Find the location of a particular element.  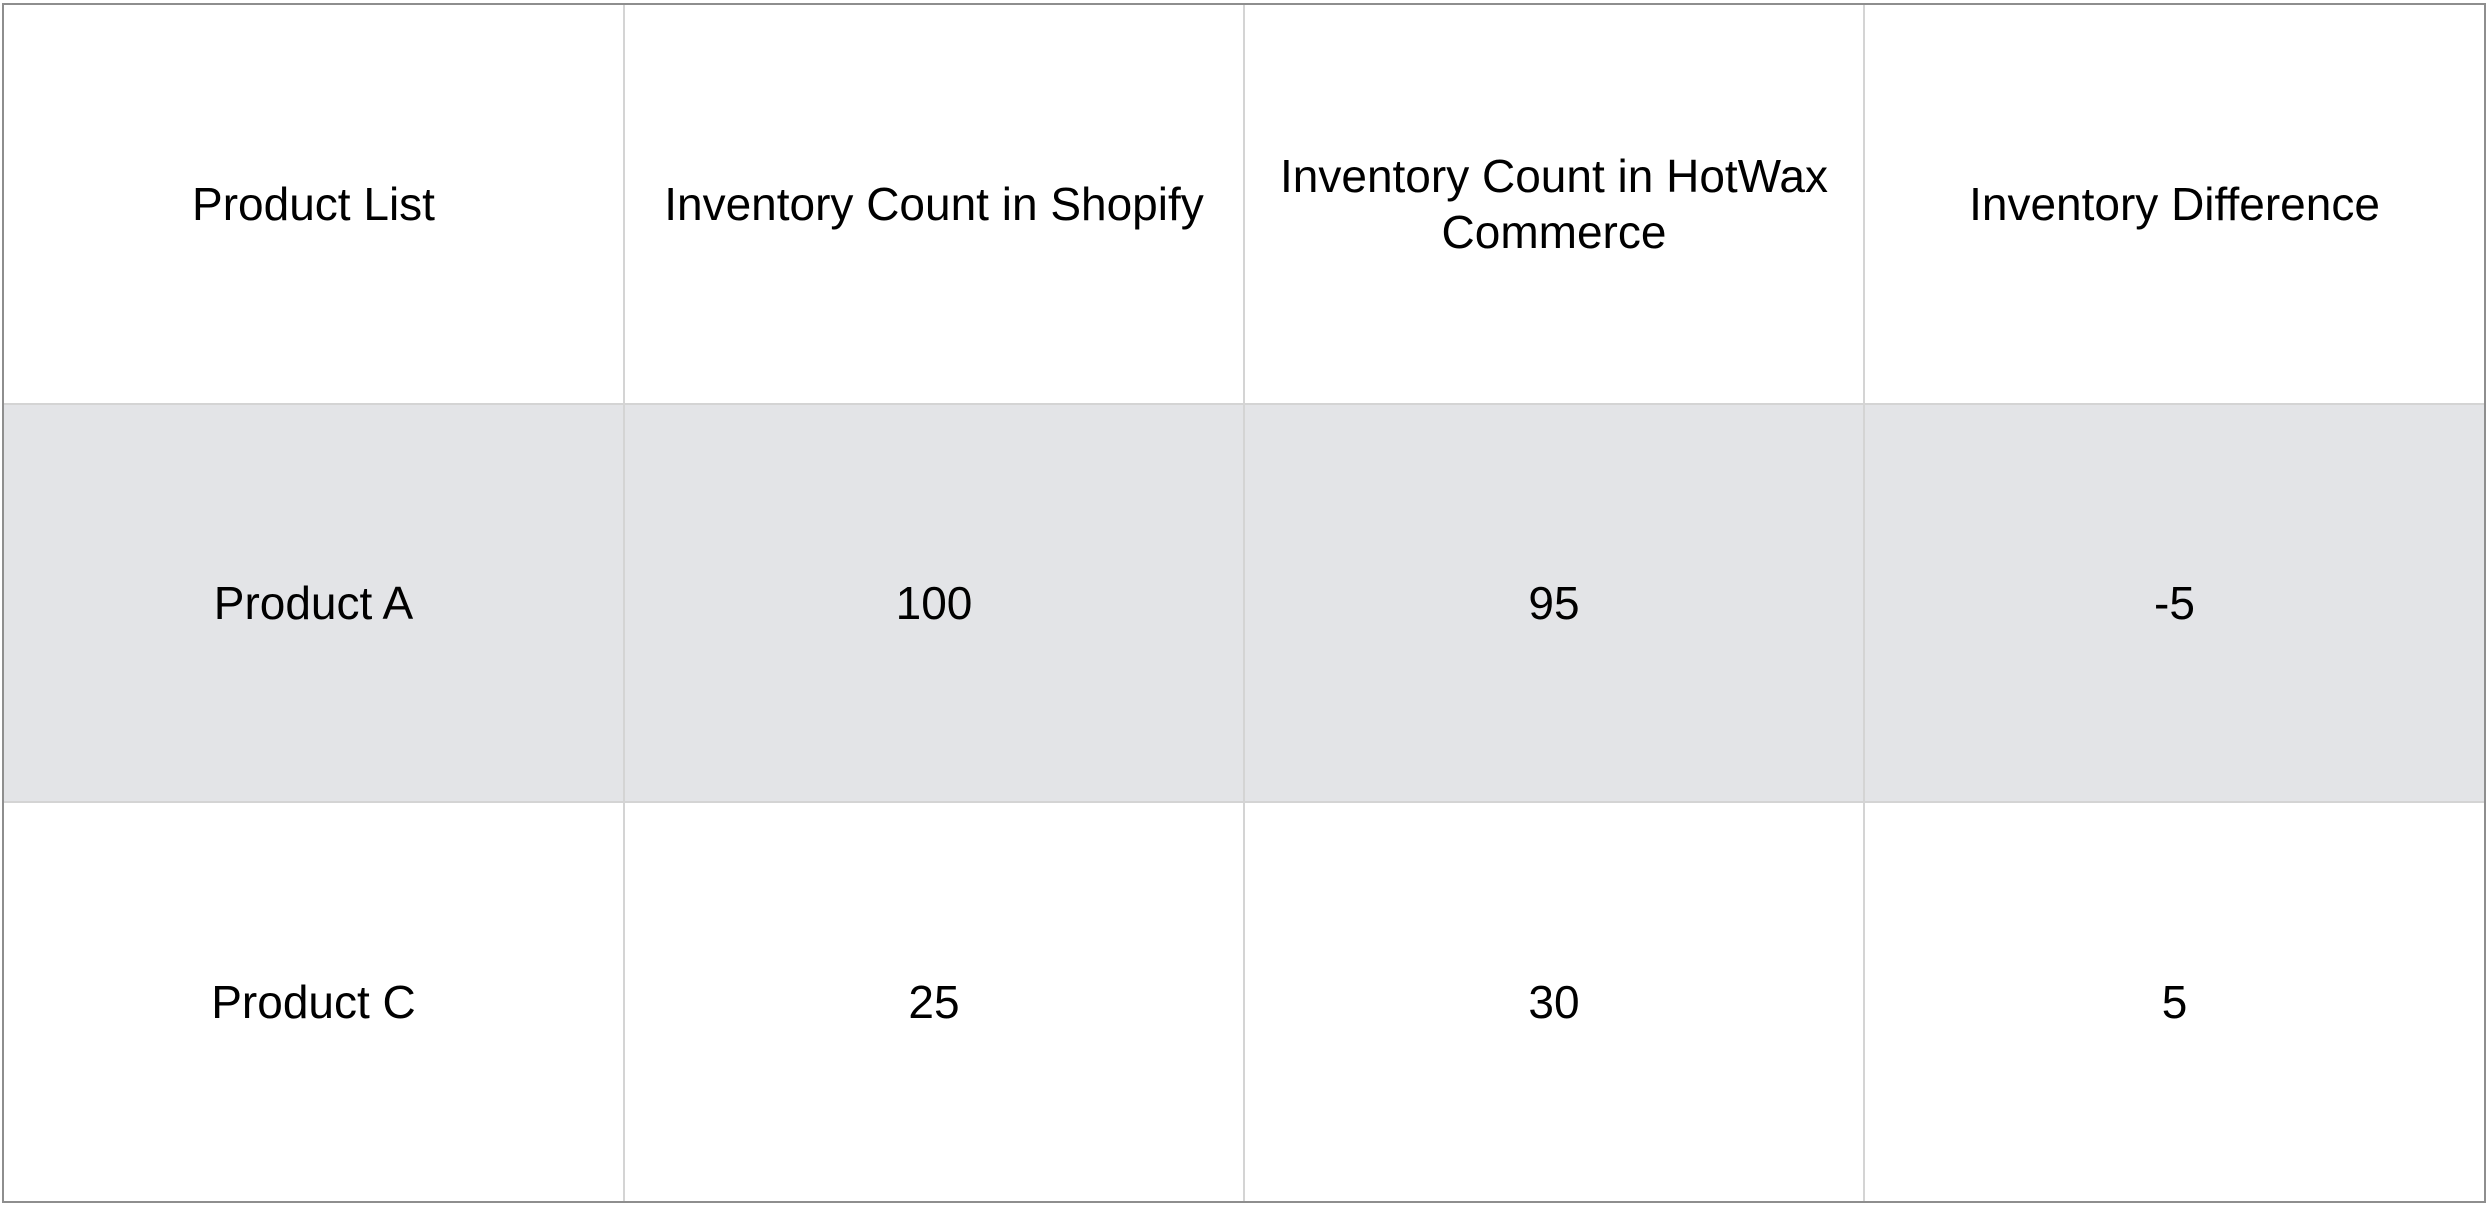

header-inventory-difference: Inventory Difference is located at coordinates (2173, 204).